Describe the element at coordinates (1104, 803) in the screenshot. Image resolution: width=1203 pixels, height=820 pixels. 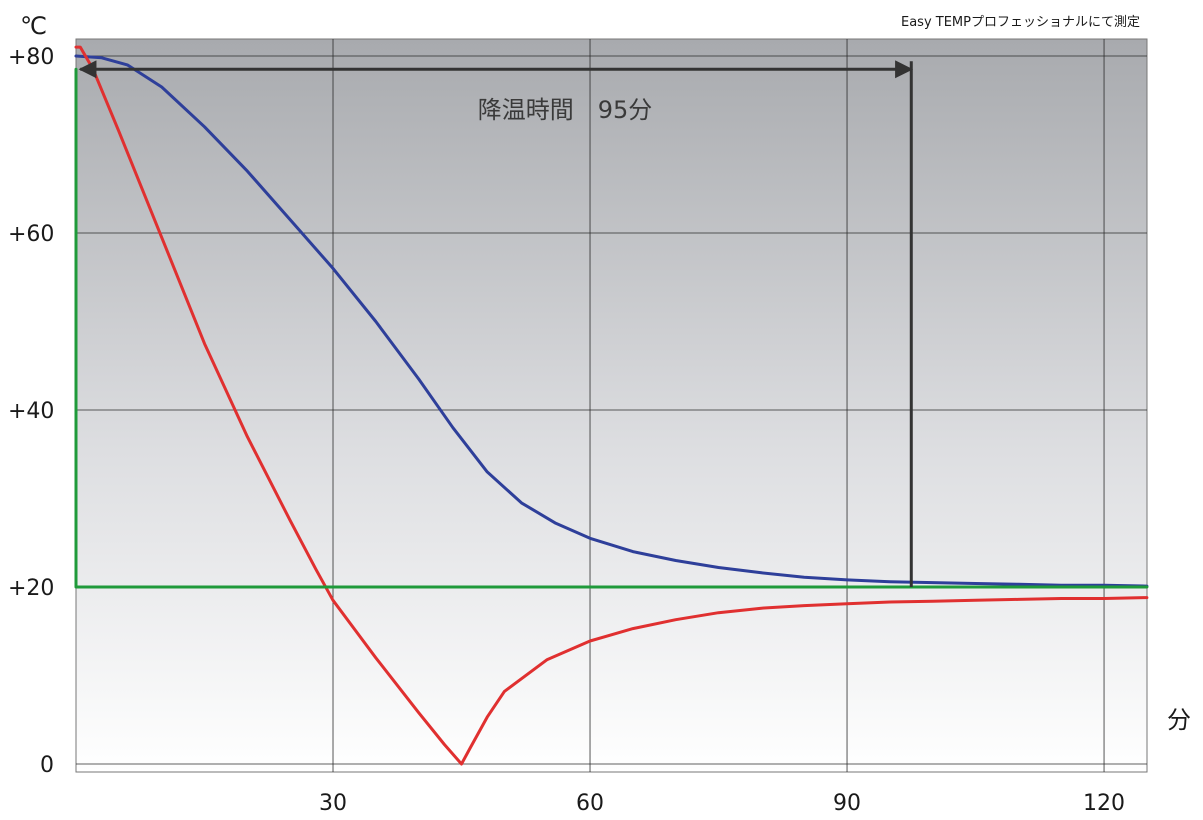
I see `x-tick-label: 120` at that location.